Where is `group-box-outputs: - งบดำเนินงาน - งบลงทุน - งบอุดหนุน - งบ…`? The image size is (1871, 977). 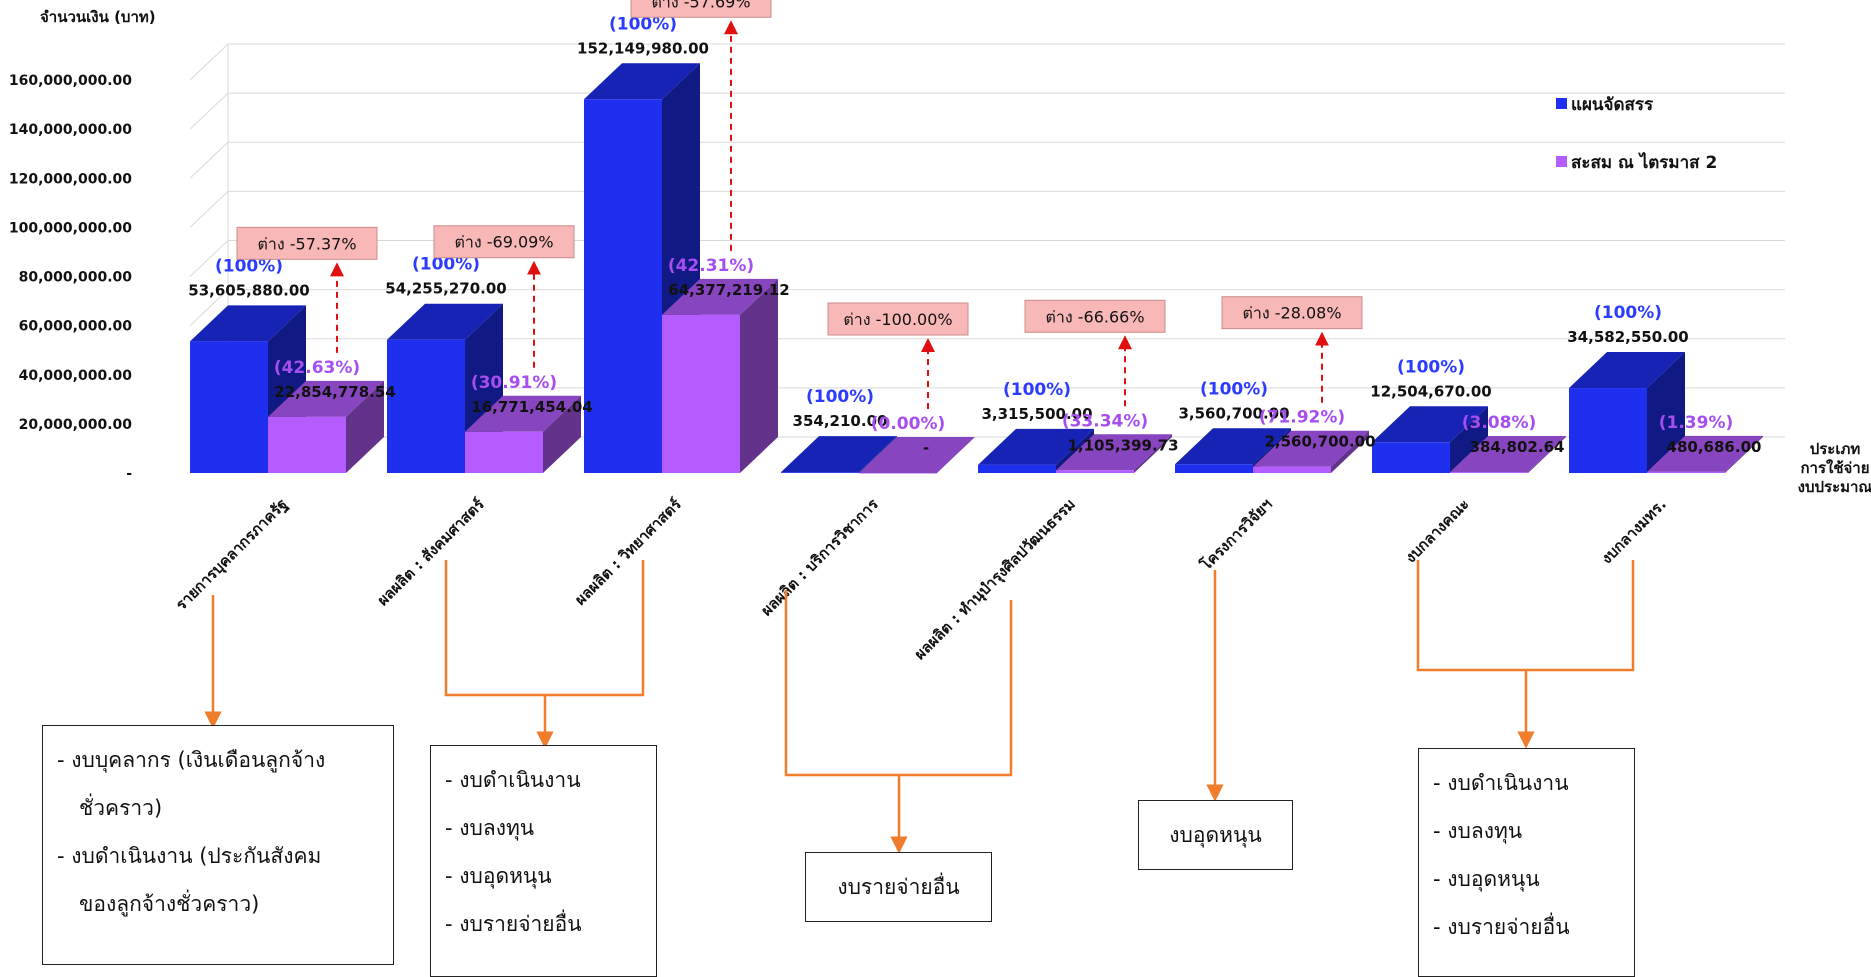 group-box-outputs: - งบดำเนินงาน - งบลงทุน - งบอุดหนุน - งบ… is located at coordinates (543, 861).